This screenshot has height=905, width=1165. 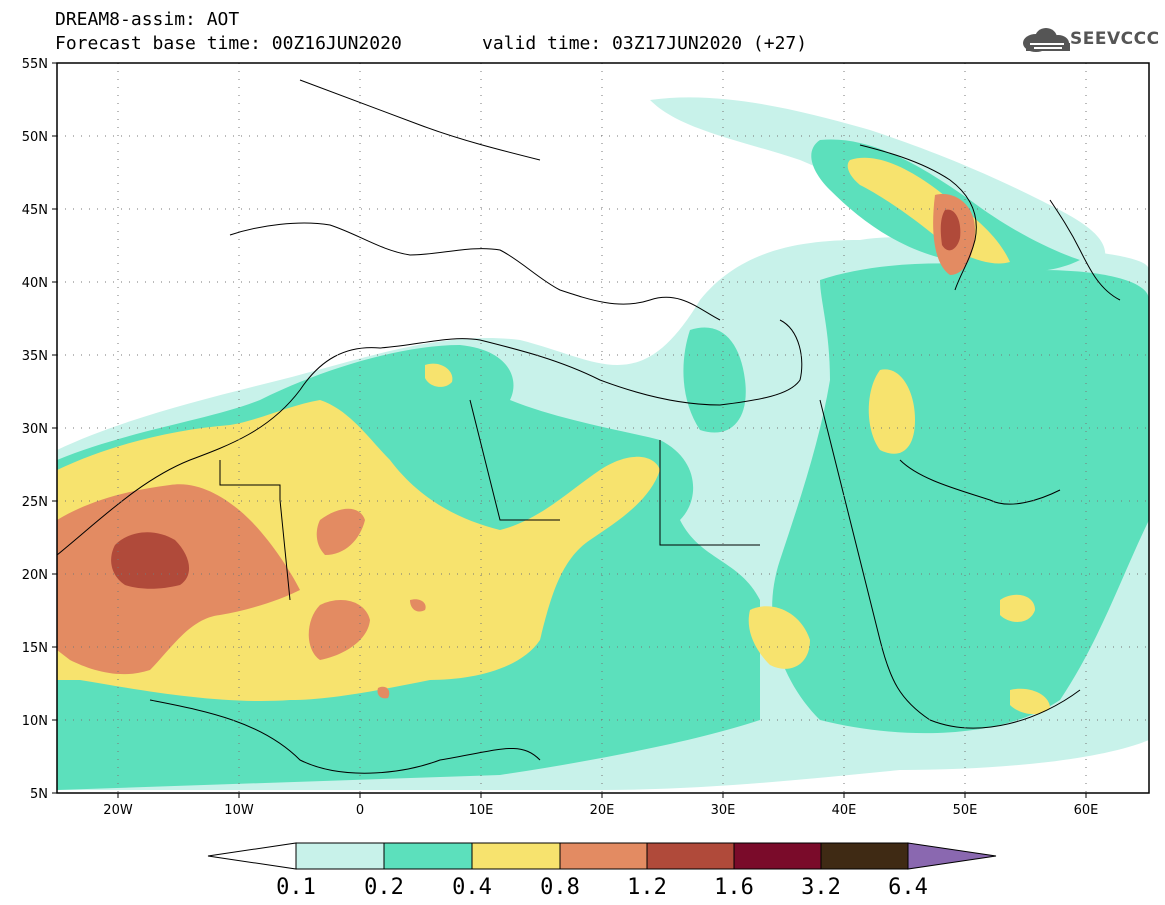 What do you see at coordinates (228, 43) in the screenshot?
I see `forecast-base-time: Forecast base time: 00Z16JUN2020` at bounding box center [228, 43].